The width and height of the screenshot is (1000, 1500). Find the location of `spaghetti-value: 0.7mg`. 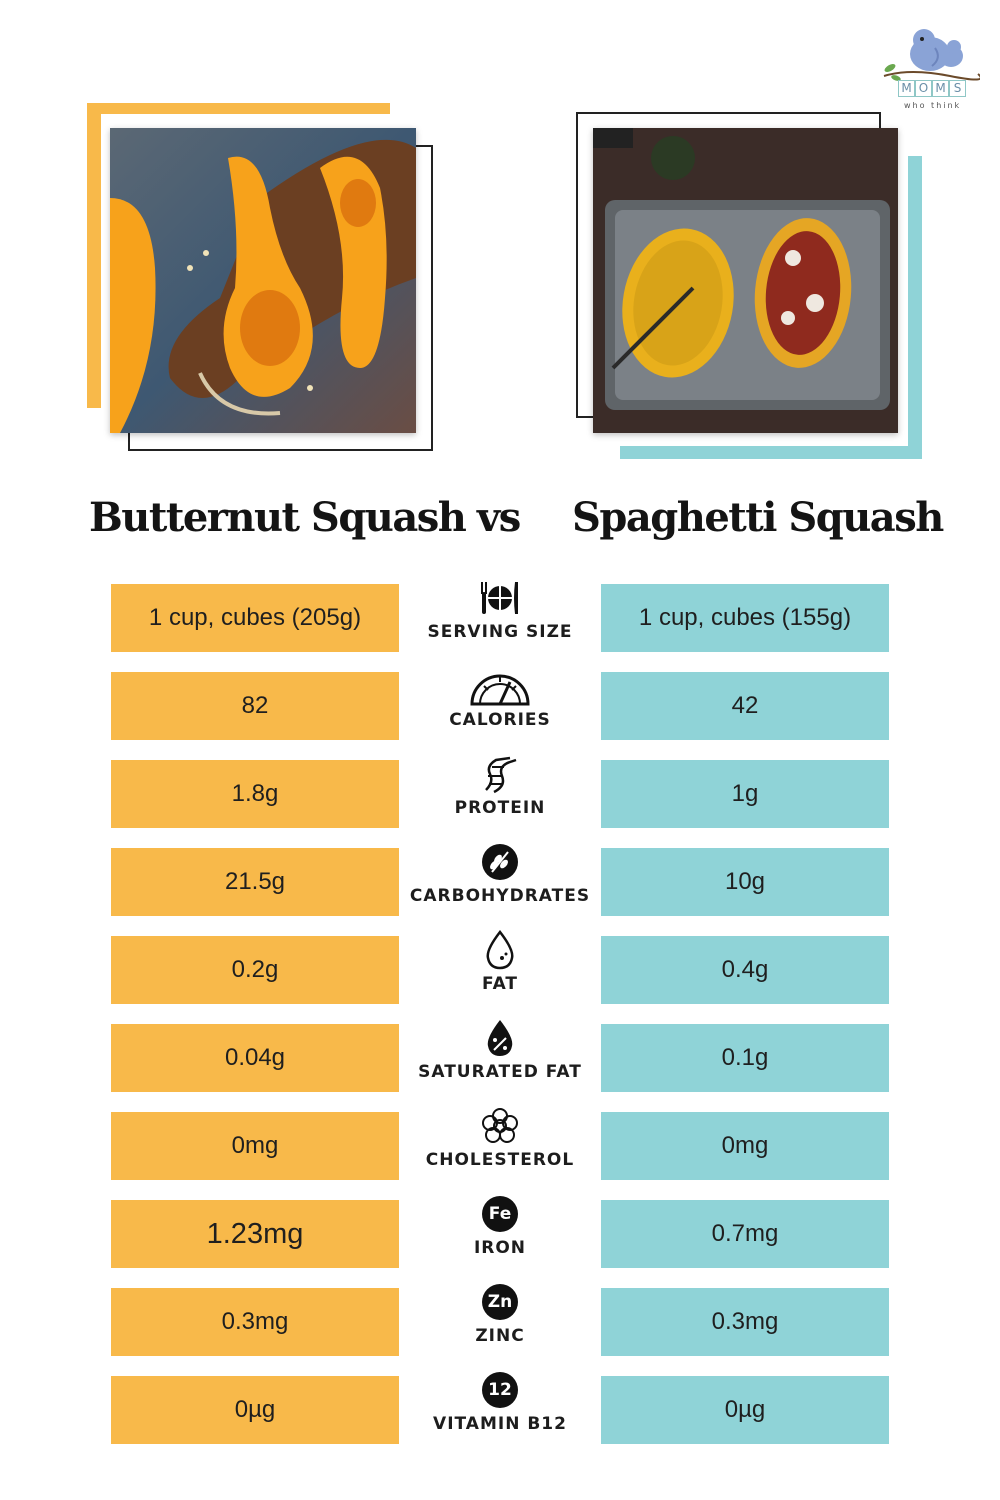

spaghetti-value: 0.7mg is located at coordinates (745, 1234).